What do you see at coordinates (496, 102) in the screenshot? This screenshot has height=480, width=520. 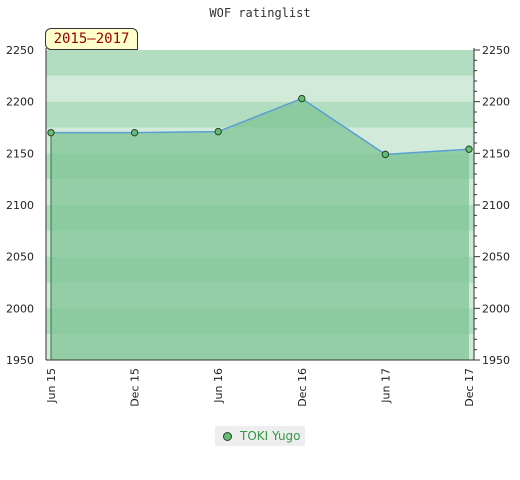 I see `y-tick-label-right: 2200` at bounding box center [496, 102].